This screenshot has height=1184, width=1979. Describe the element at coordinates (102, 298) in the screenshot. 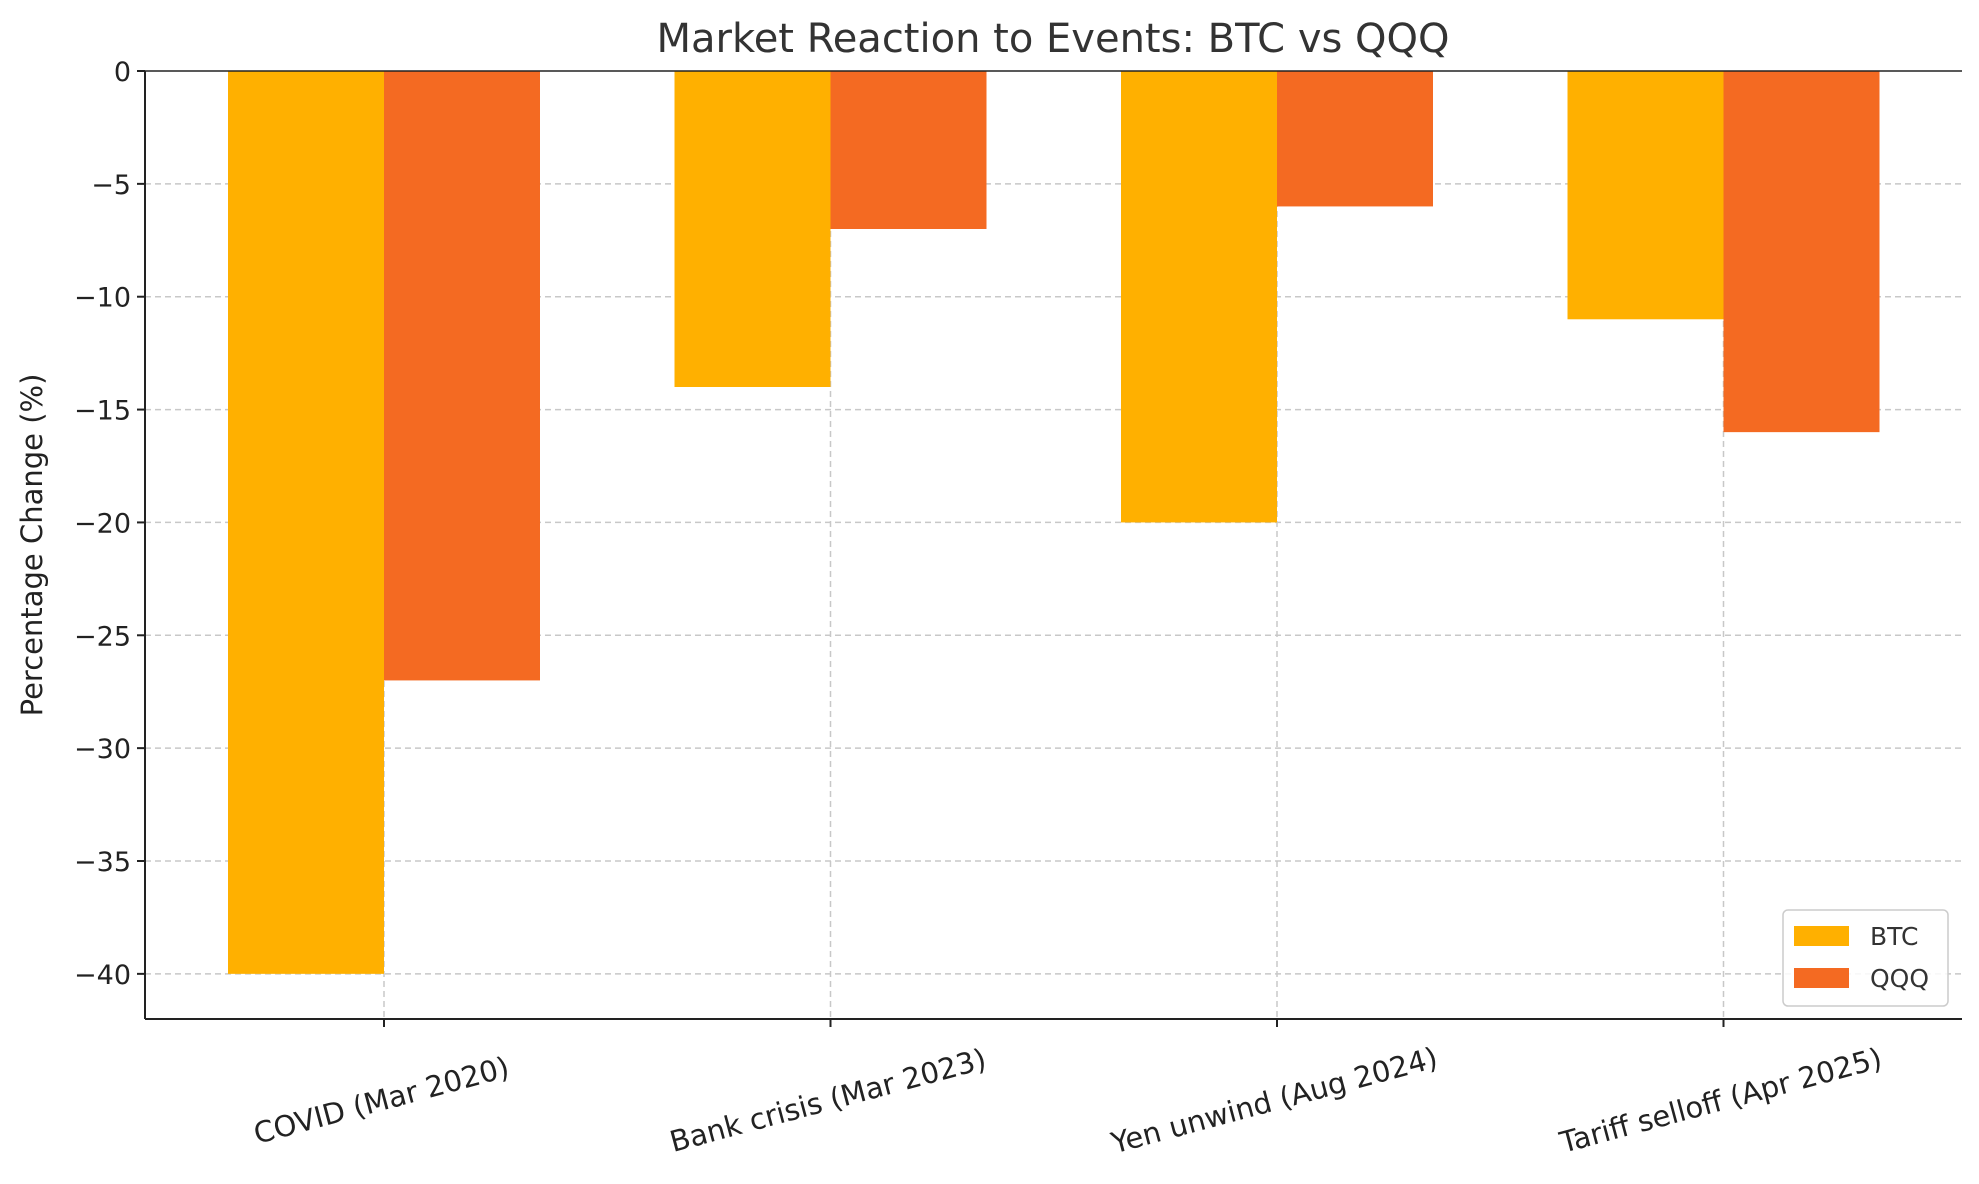

I see `y-tick-label: −10` at that location.